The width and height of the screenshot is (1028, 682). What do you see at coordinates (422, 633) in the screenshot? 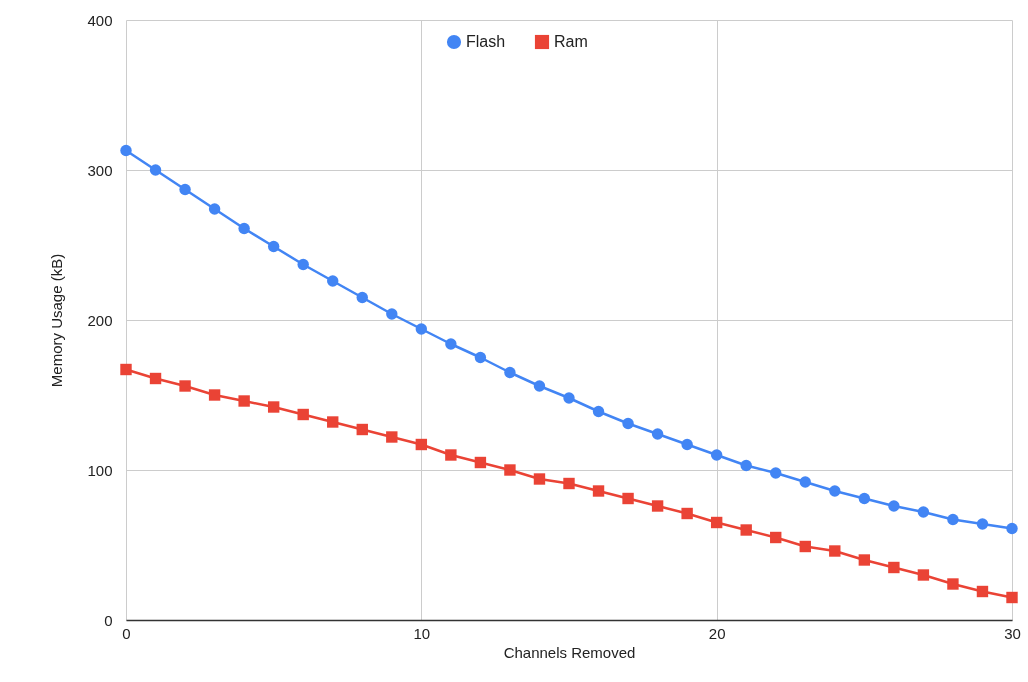
I see `x-tick-label: 10` at bounding box center [422, 633].